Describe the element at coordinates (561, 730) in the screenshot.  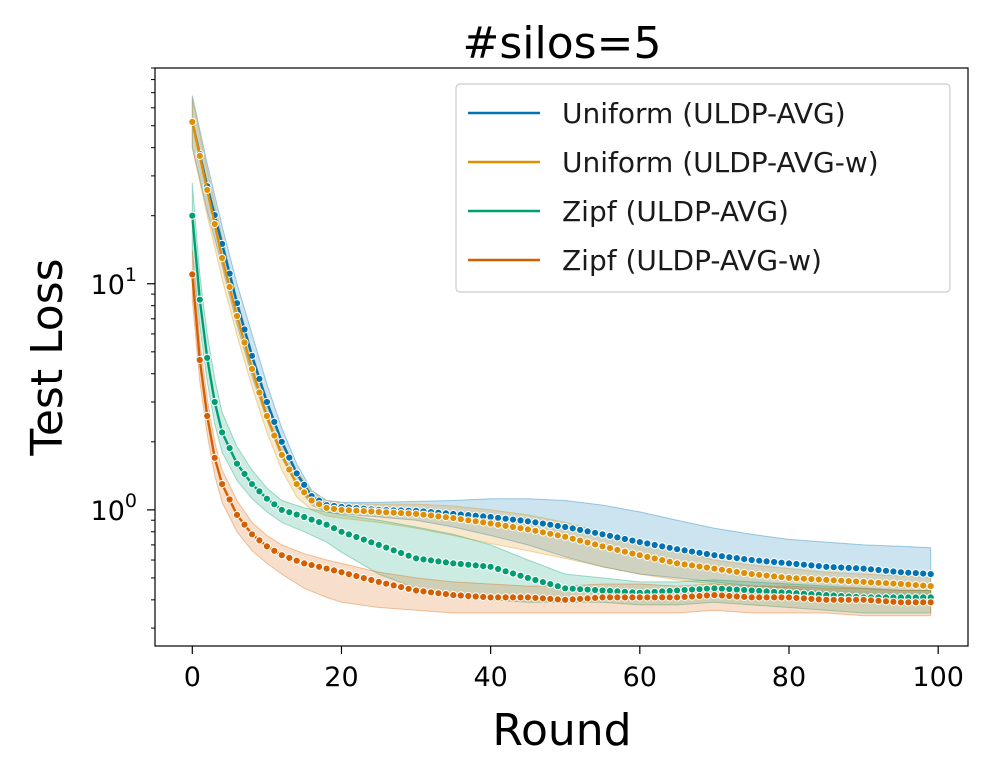
I see `x-axis-title: Round` at that location.